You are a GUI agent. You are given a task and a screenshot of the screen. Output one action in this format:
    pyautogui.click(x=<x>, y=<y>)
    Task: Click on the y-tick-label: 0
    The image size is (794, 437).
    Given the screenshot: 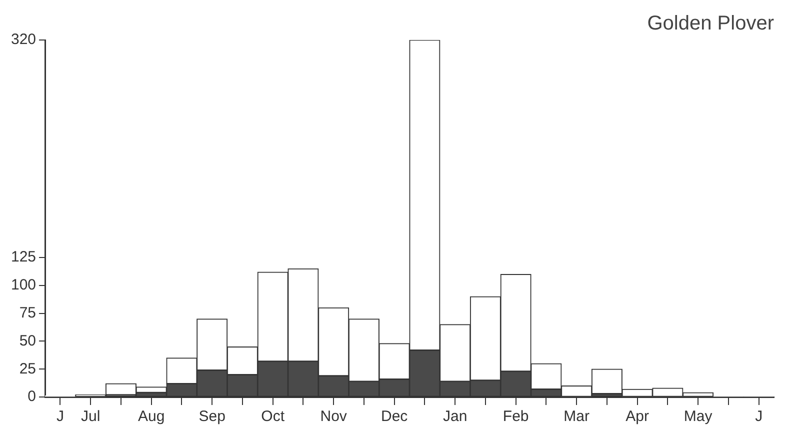 What is the action you would take?
    pyautogui.click(x=32, y=397)
    